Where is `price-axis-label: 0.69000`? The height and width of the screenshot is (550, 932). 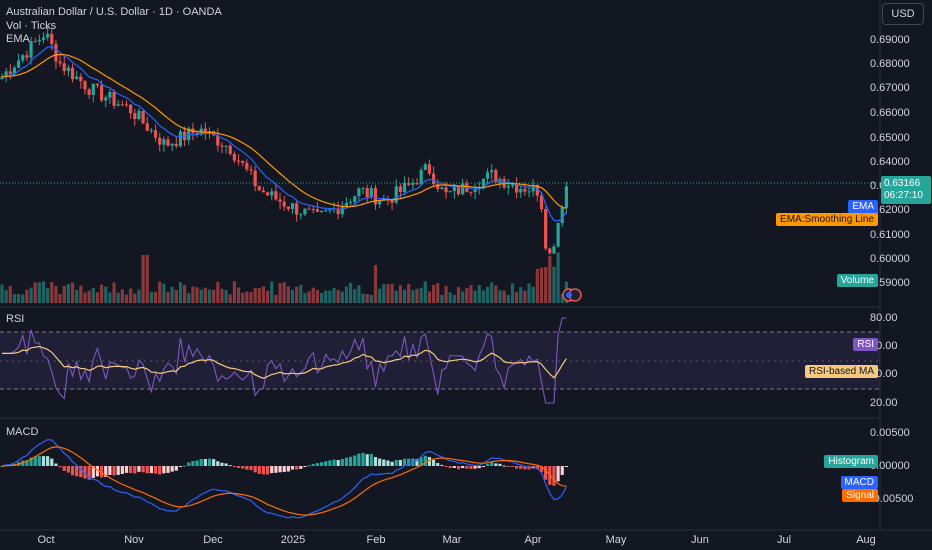 price-axis-label: 0.69000 is located at coordinates (890, 40).